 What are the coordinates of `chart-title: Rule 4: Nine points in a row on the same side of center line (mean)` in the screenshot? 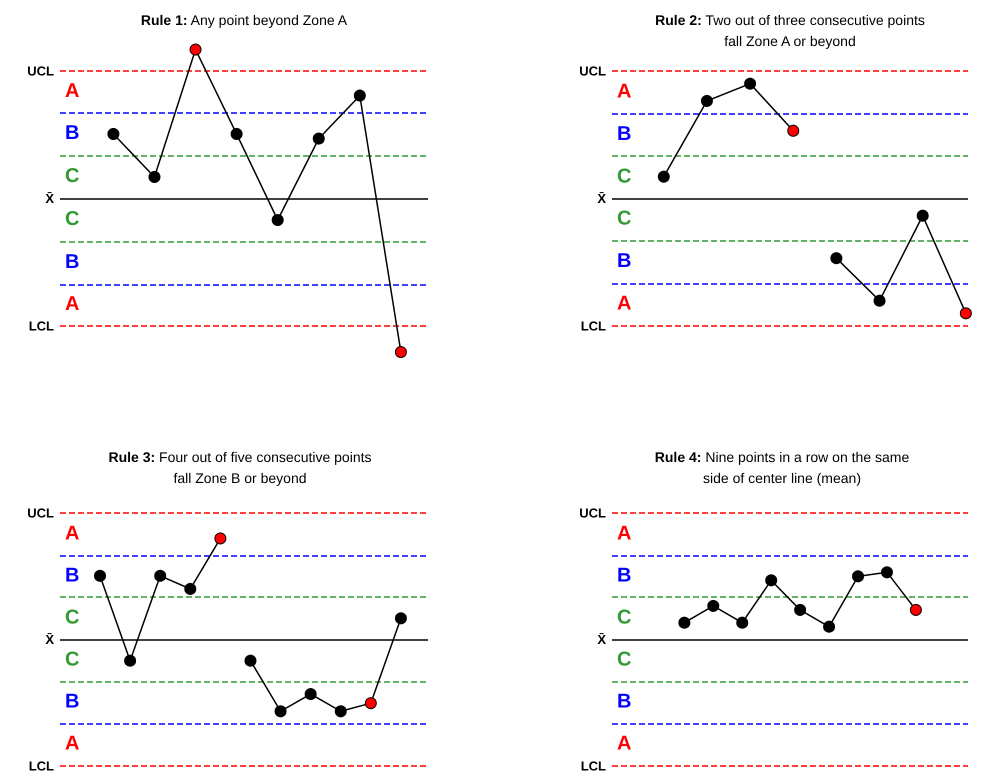 It's located at (782, 468).